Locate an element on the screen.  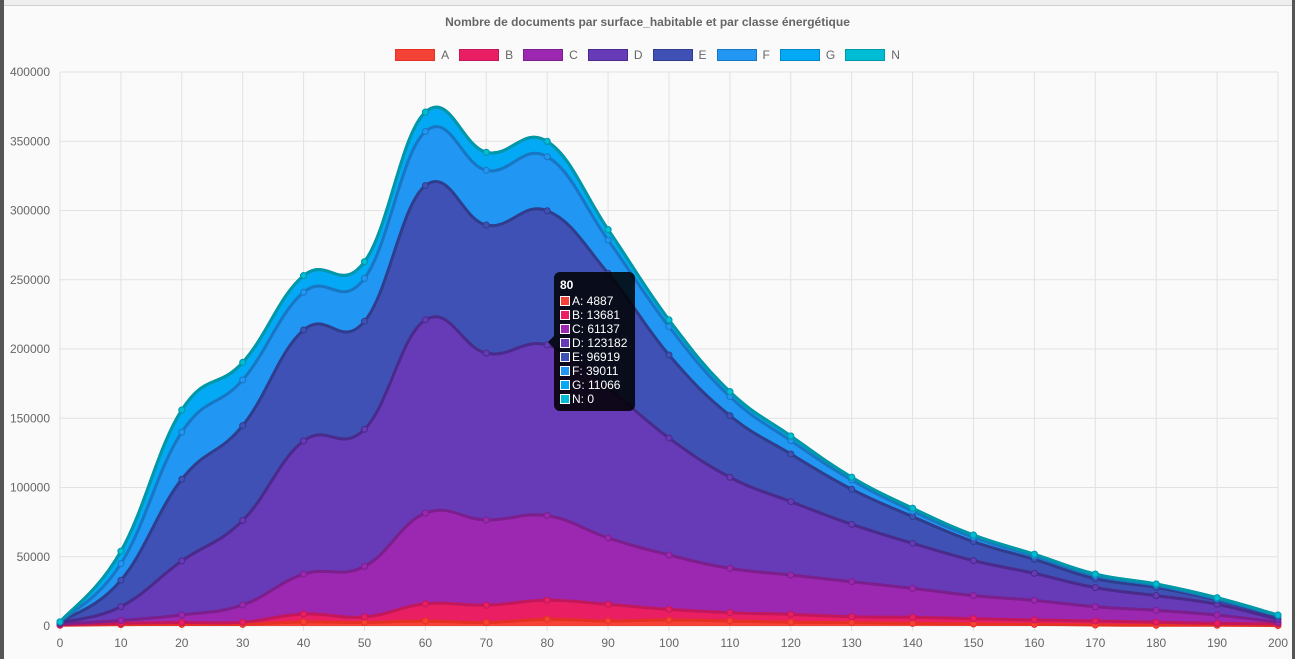
tooltip-row: D: 123182 is located at coordinates (594, 343).